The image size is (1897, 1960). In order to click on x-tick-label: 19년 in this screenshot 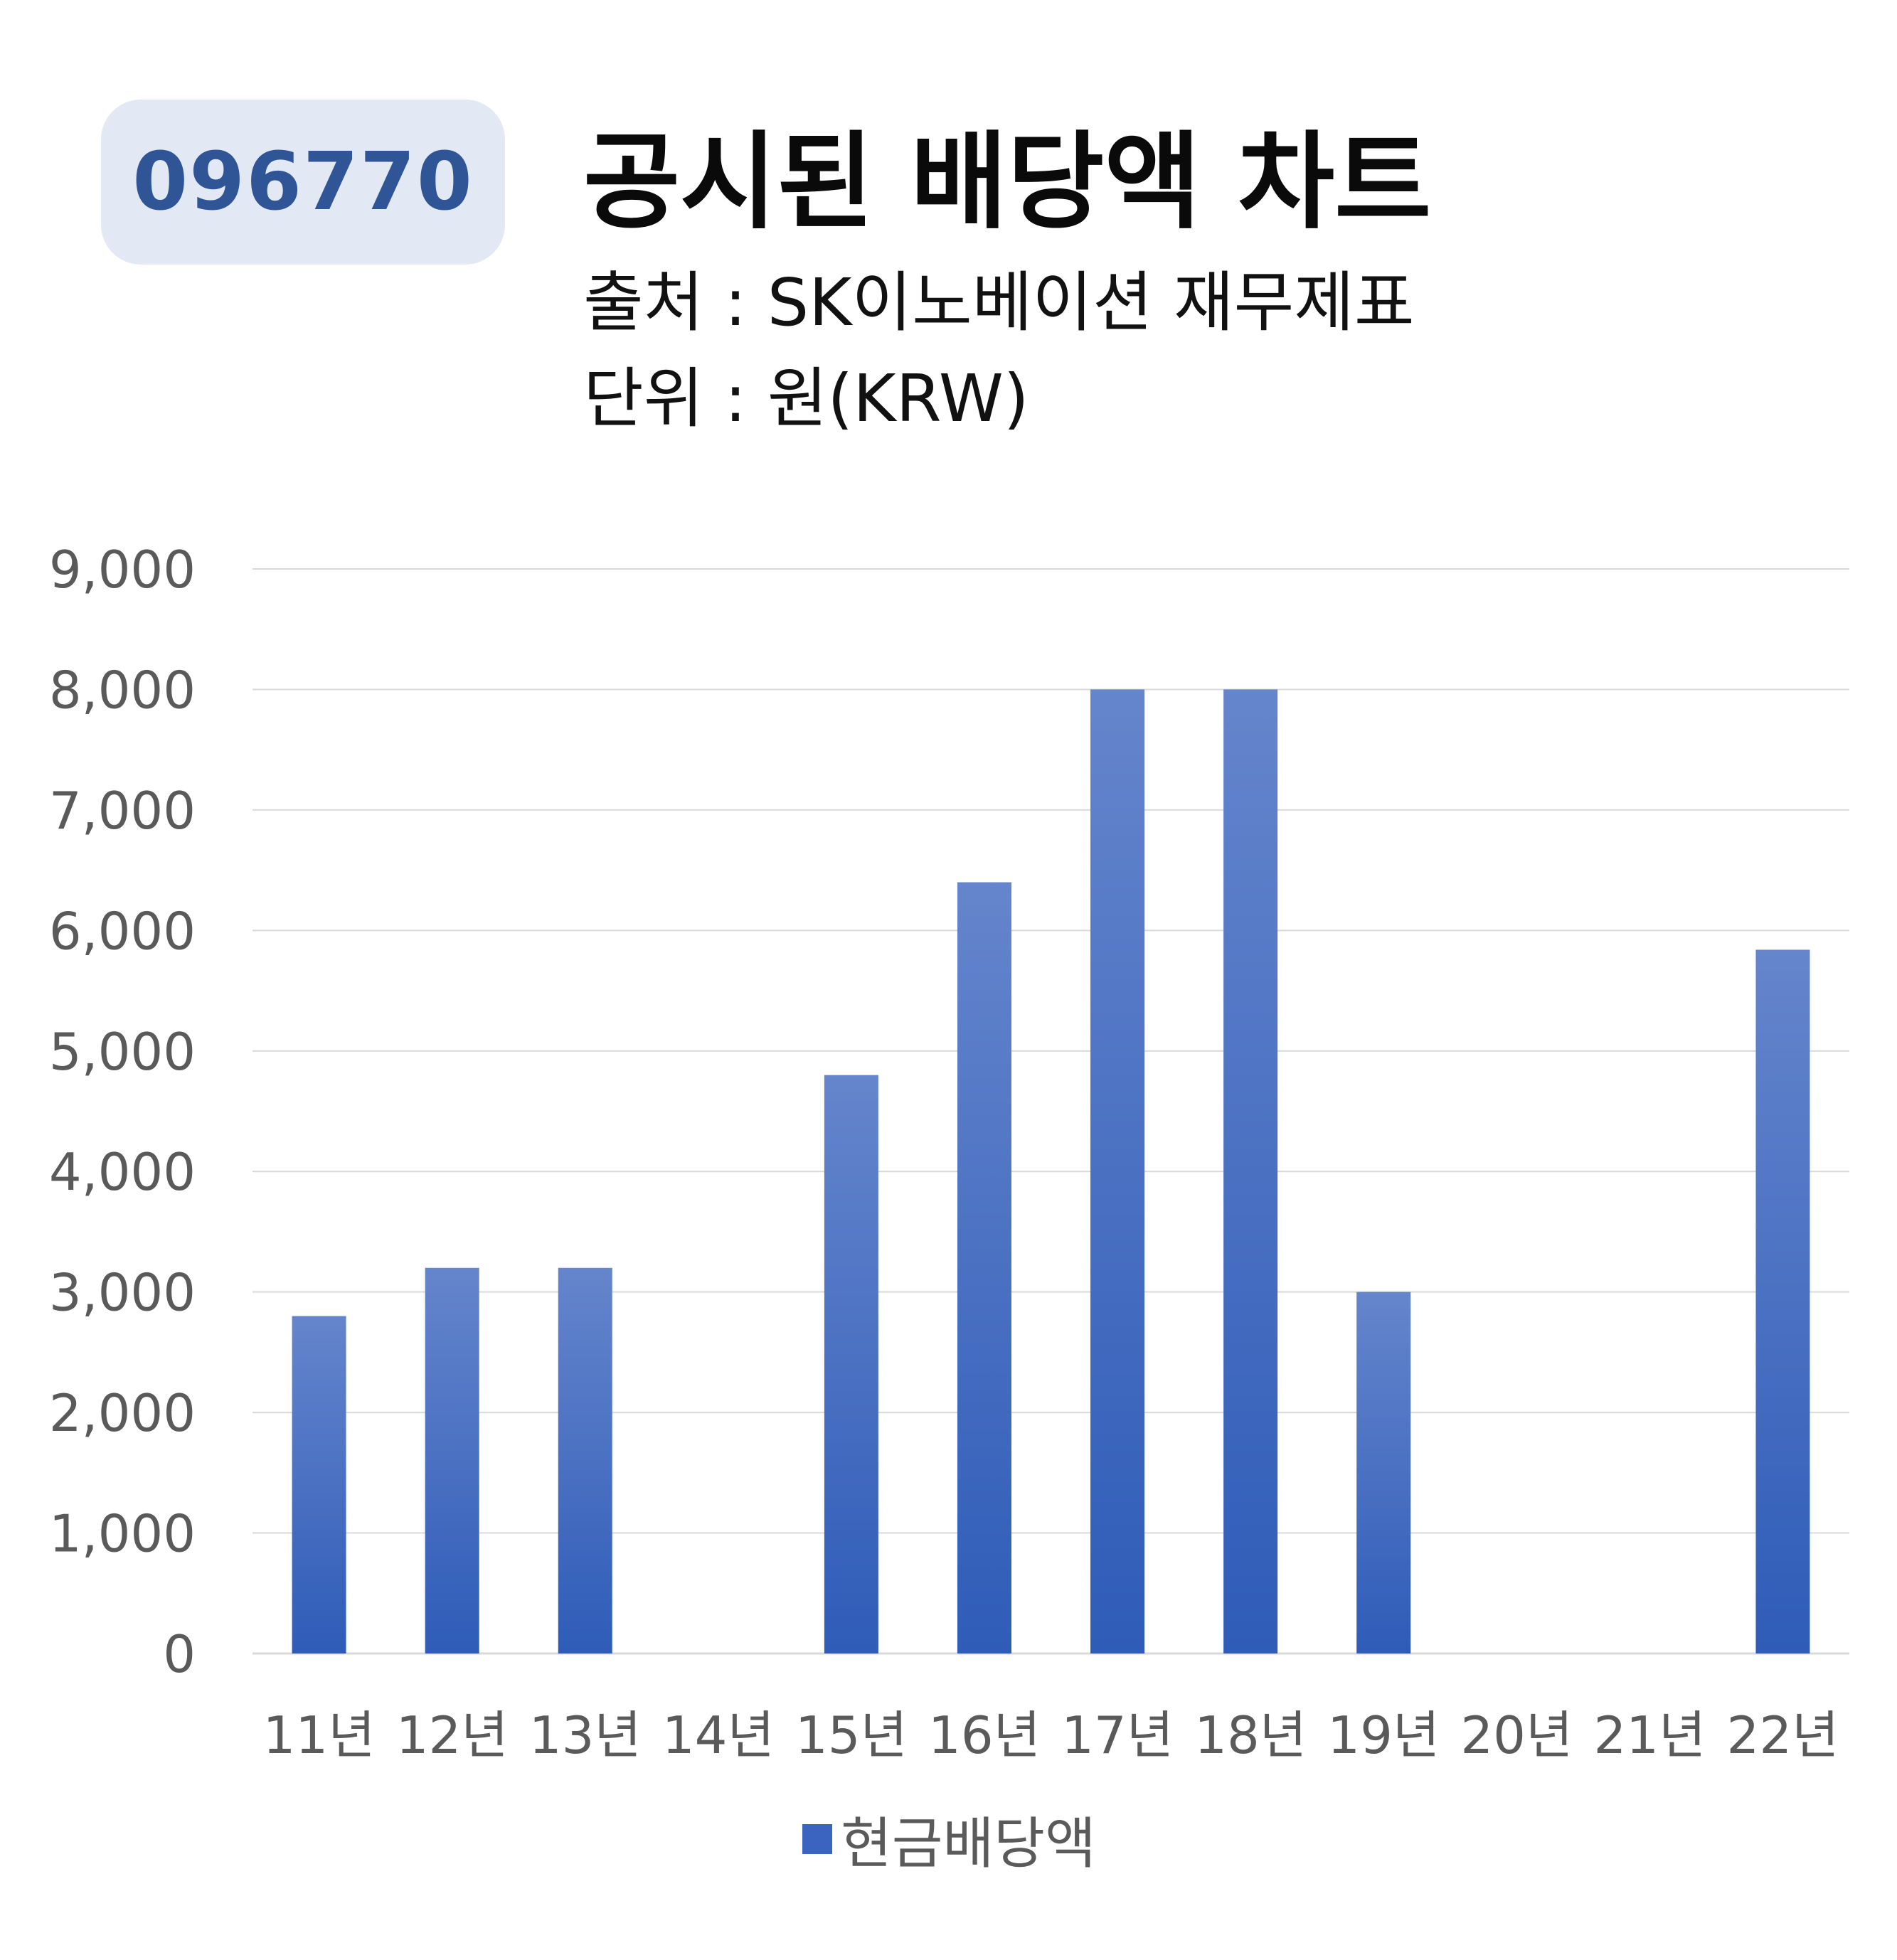, I will do `click(1383, 1735)`.